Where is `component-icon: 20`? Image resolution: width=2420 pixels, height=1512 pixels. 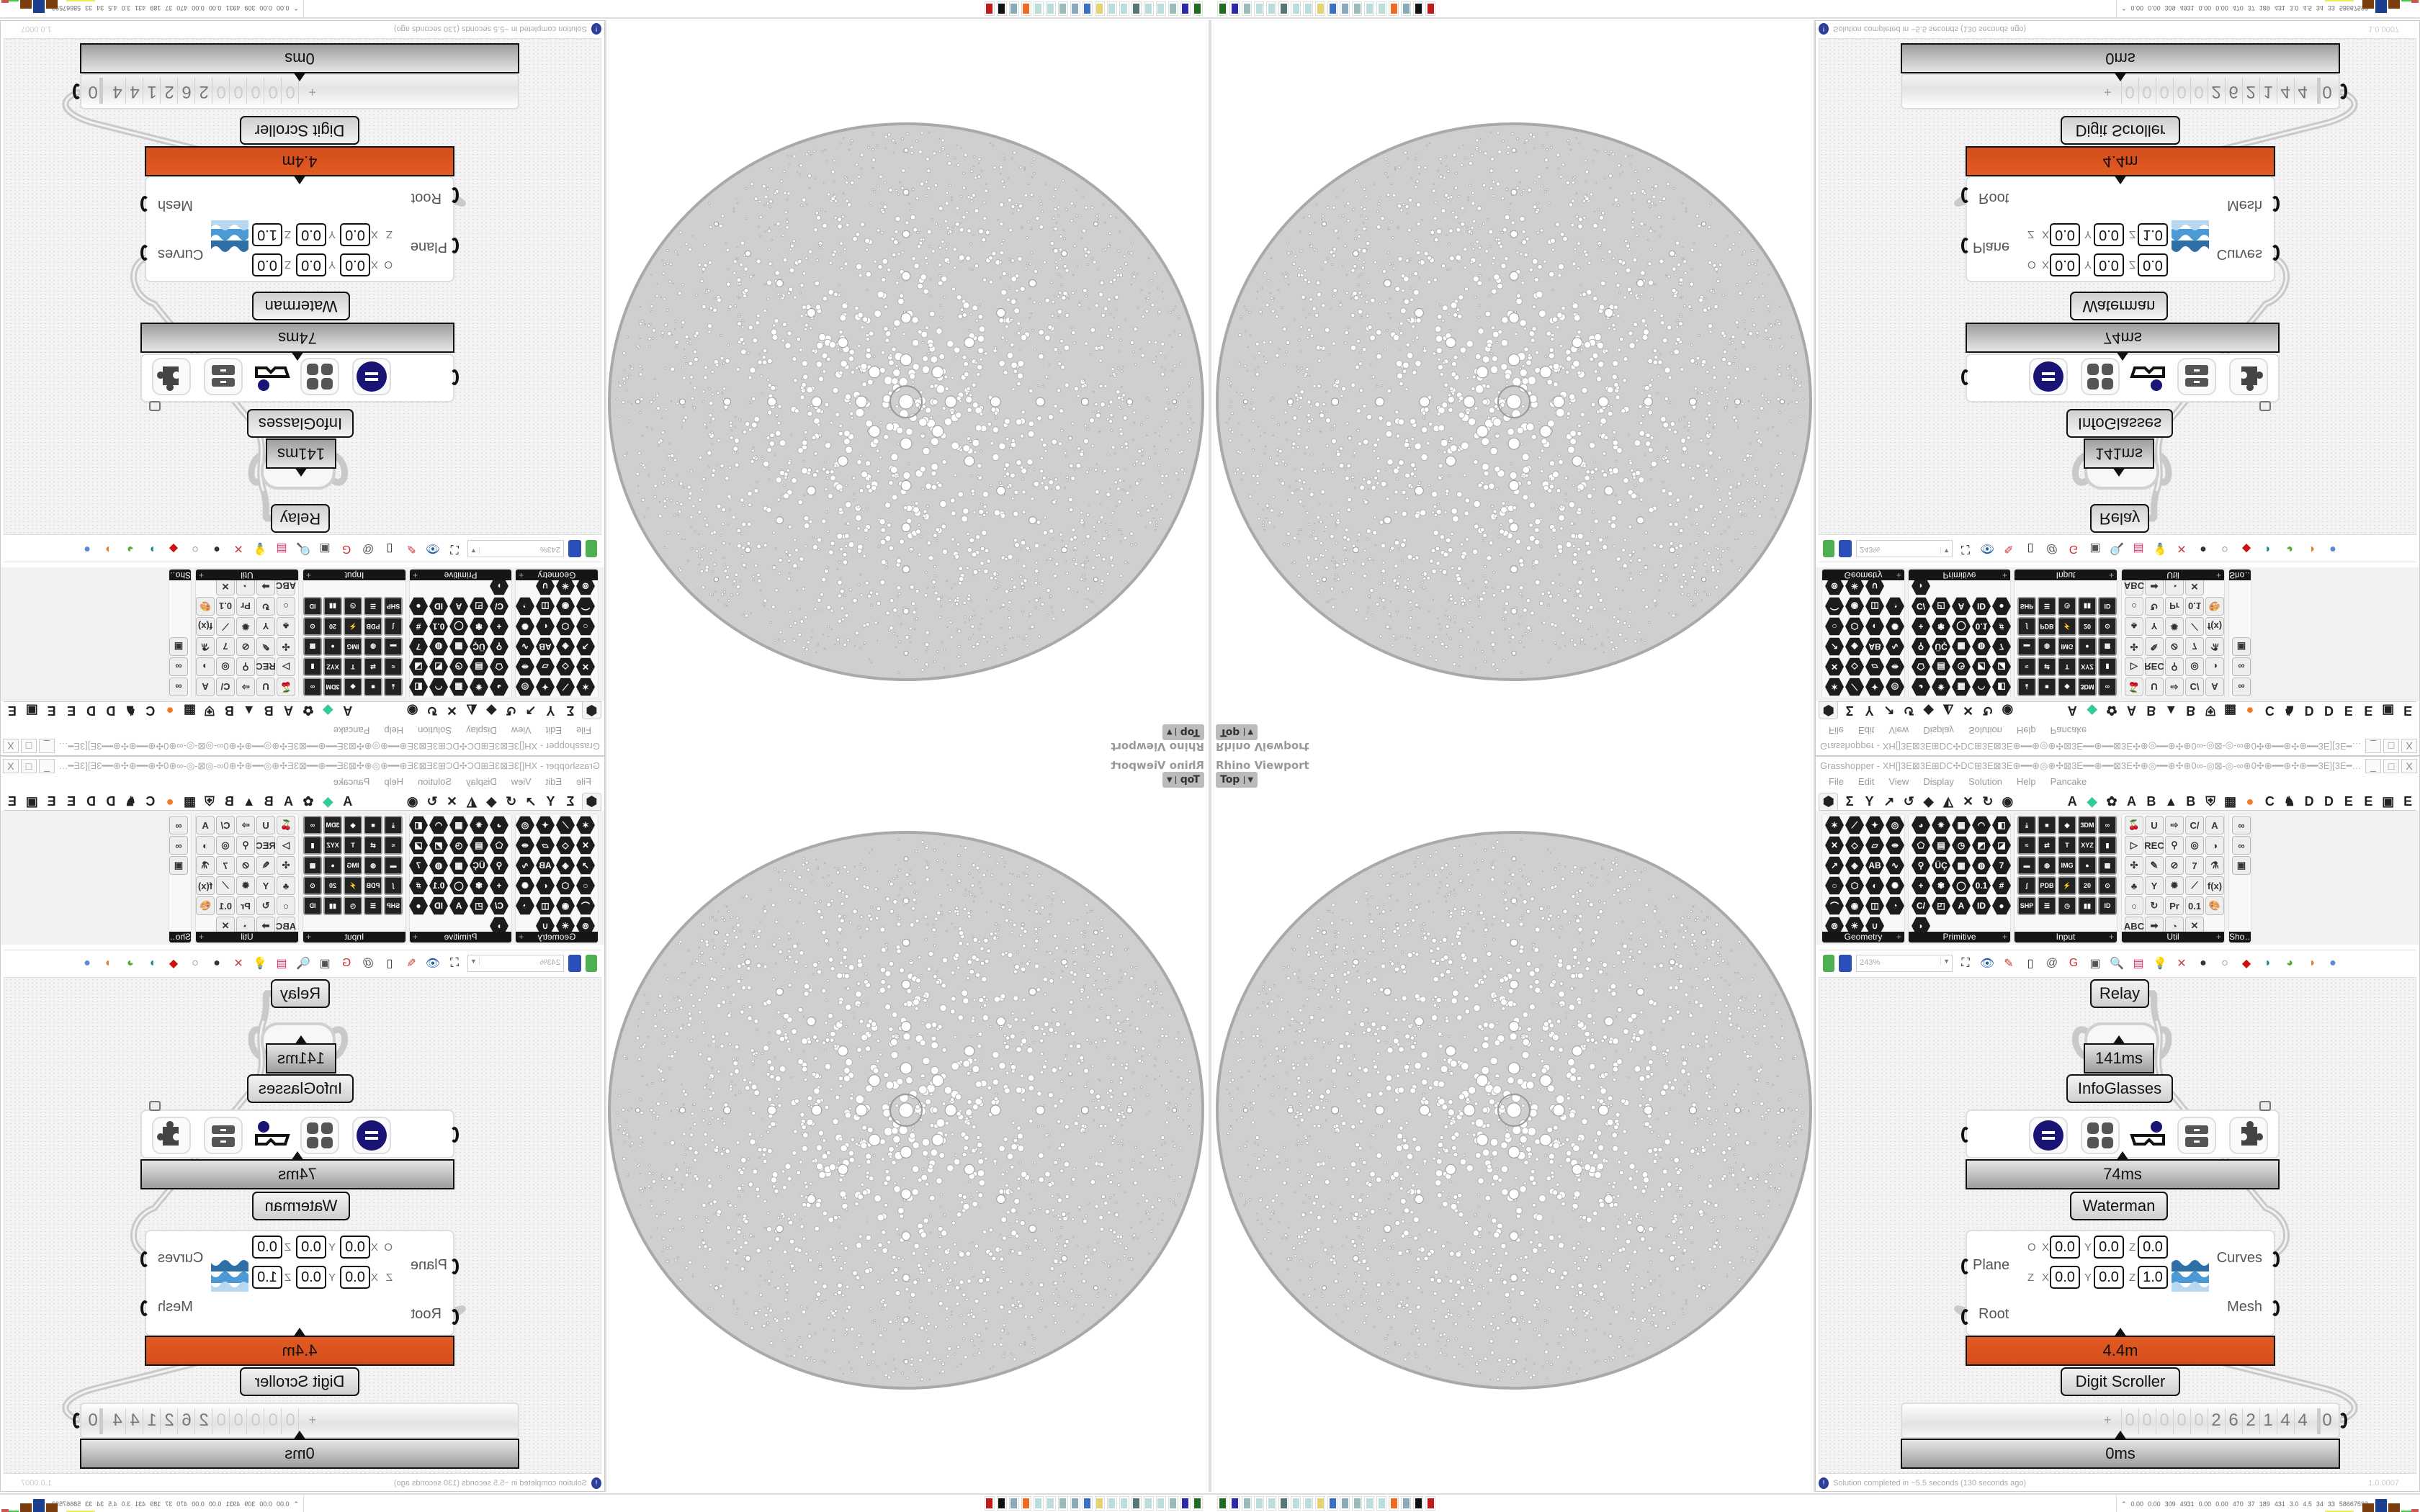
component-icon: 20 is located at coordinates (332, 626).